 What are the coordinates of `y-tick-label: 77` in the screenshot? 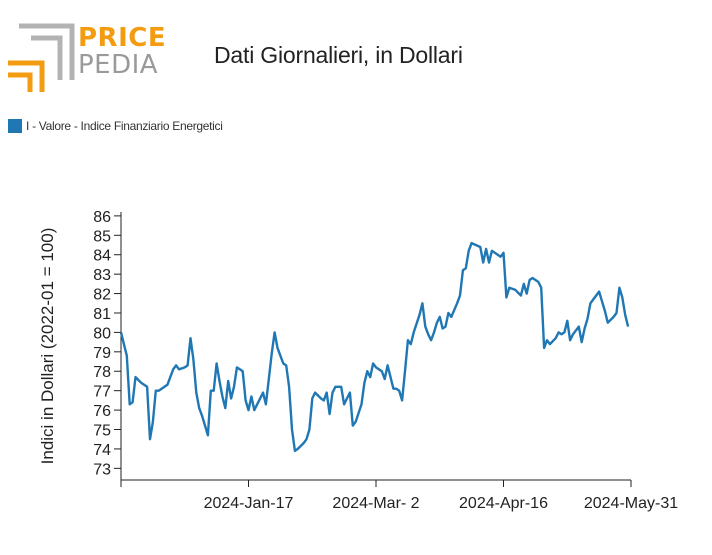 It's located at (102, 392).